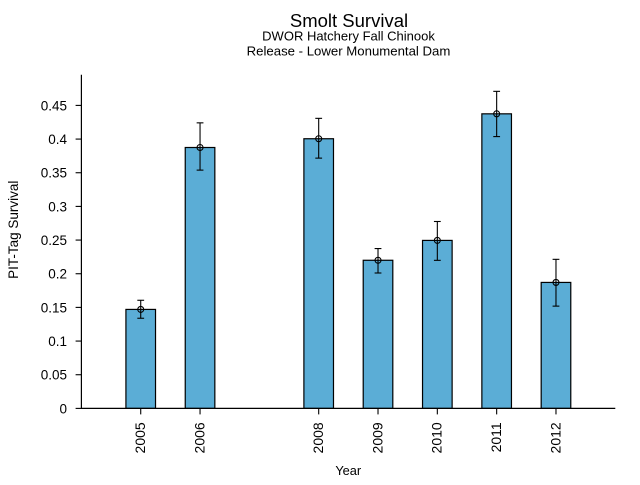  Describe the element at coordinates (57, 206) in the screenshot. I see `svg-text: 0.3` at that location.